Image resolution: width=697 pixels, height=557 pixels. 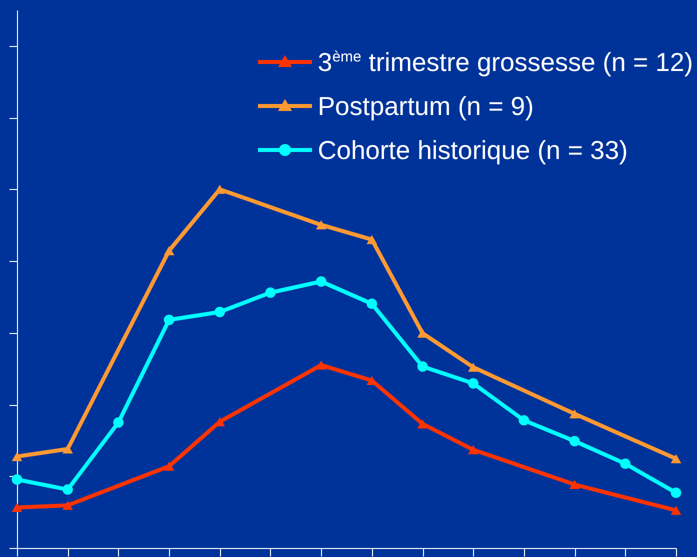 I want to click on legend-label: Cohorte historique (n = 33), so click(x=473, y=150).